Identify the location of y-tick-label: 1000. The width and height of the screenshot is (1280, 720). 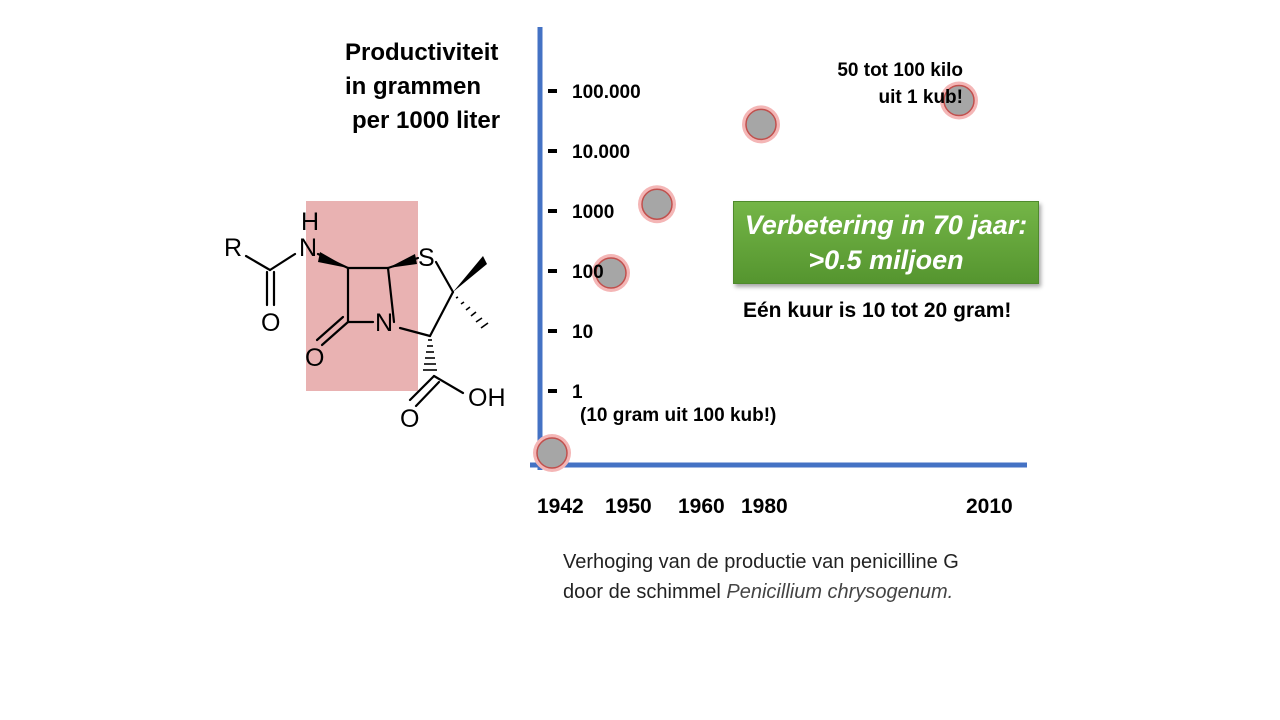
(593, 212).